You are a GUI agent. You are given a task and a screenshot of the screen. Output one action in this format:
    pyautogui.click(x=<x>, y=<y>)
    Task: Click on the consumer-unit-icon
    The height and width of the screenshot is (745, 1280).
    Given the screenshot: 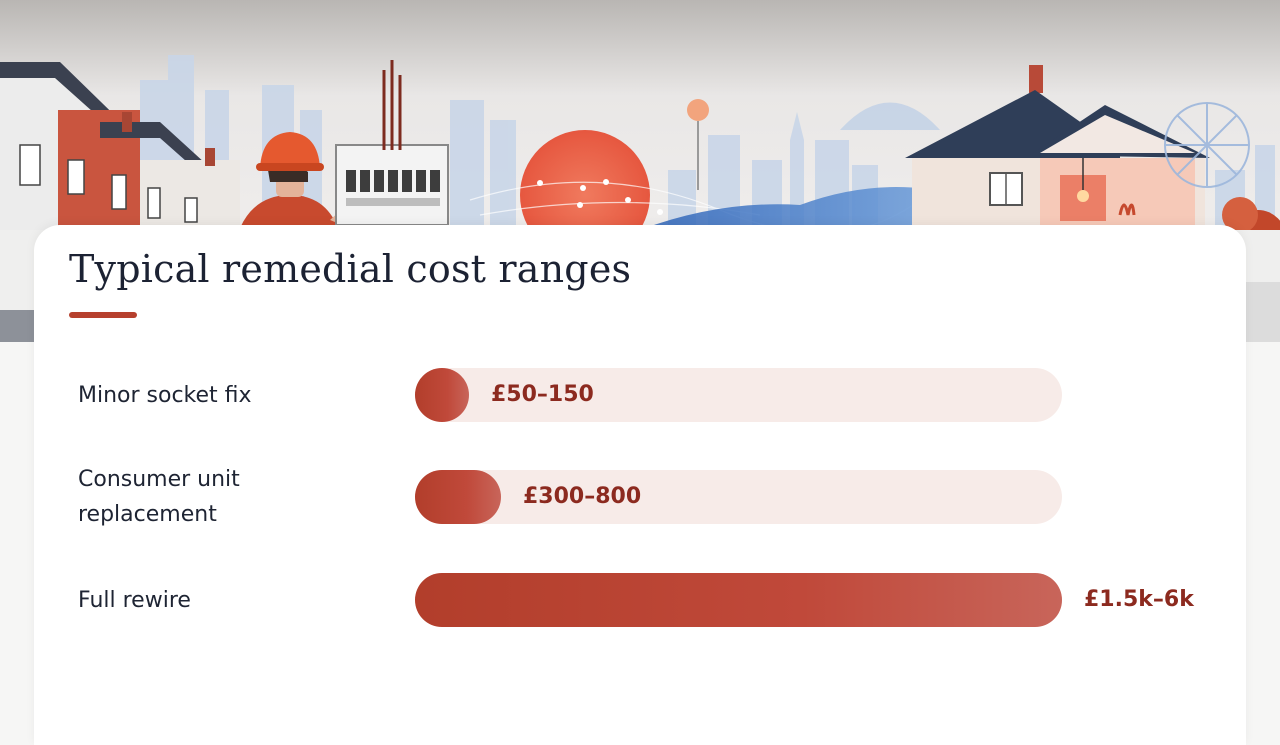 What is the action you would take?
    pyautogui.click(x=392, y=143)
    